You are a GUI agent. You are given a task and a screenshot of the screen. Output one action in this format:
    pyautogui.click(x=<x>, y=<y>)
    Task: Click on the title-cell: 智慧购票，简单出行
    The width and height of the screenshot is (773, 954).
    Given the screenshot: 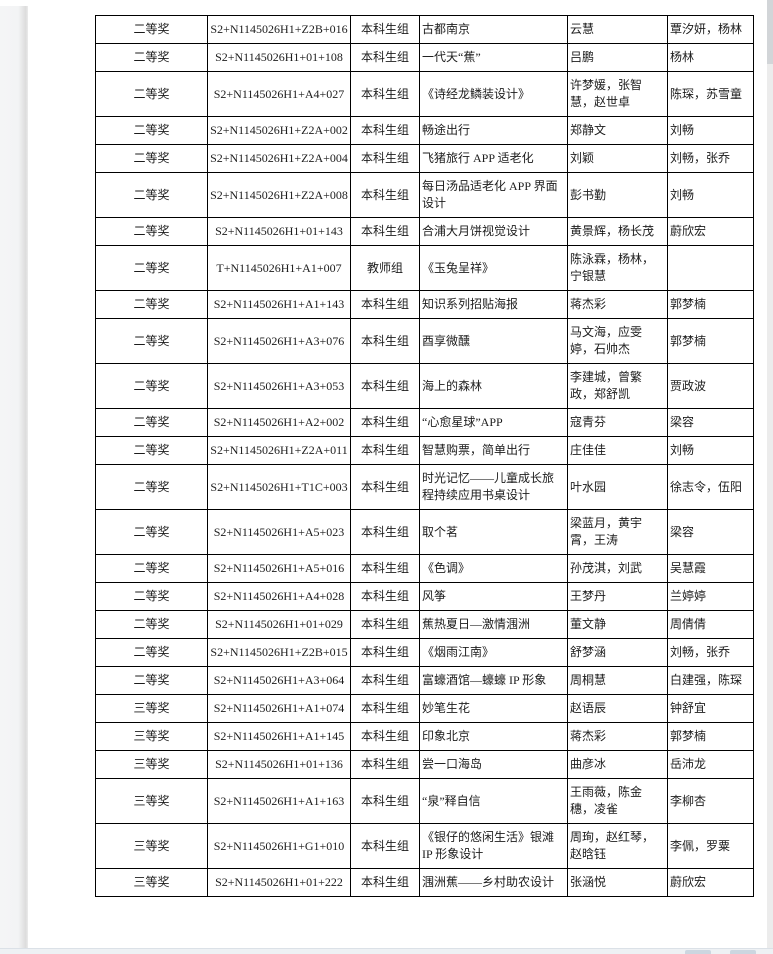 What is the action you would take?
    pyautogui.click(x=493, y=450)
    